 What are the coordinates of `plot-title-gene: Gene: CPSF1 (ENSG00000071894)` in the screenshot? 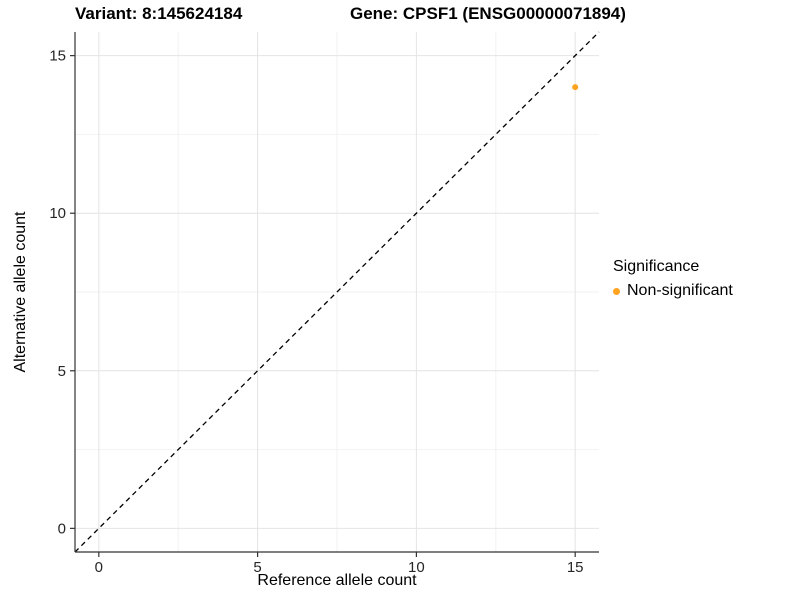 It's located at (488, 13).